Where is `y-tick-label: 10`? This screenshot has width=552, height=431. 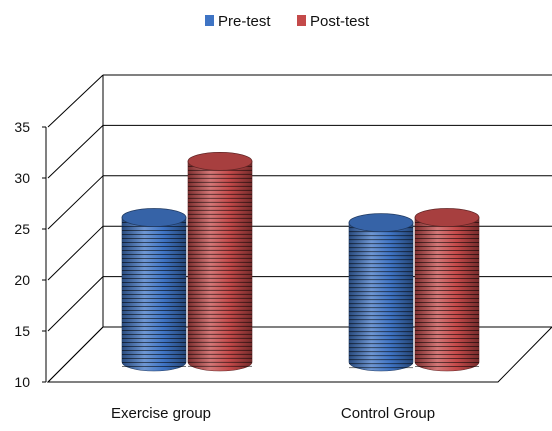
y-tick-label: 10 is located at coordinates (22, 382).